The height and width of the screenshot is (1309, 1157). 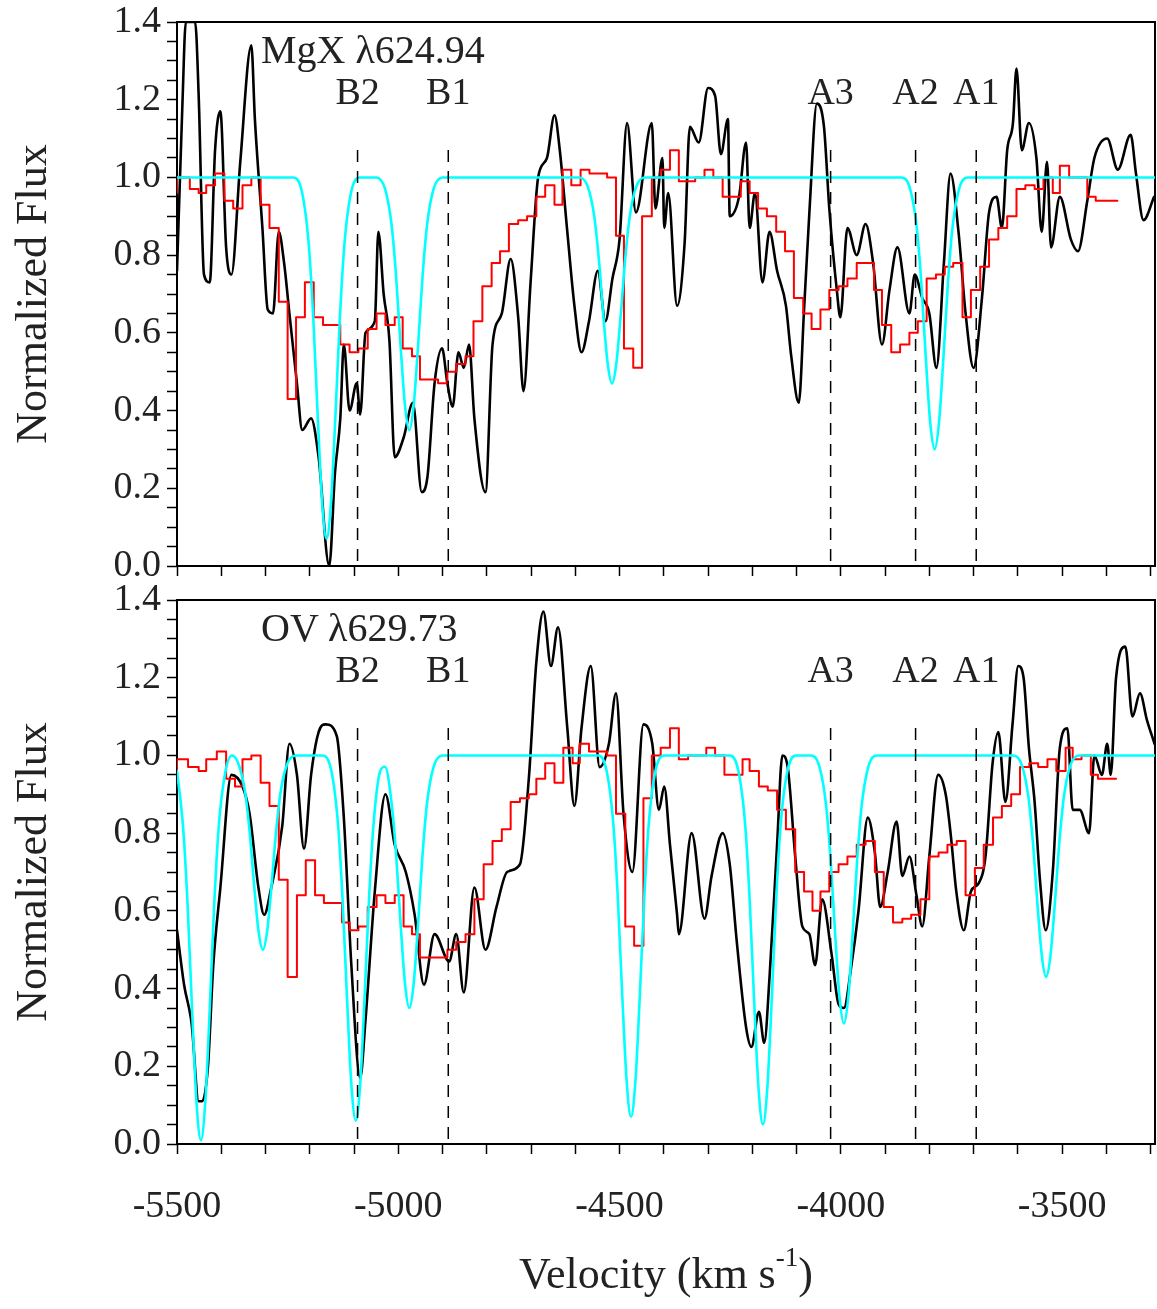 I want to click on annotation: MgX λ624.94, so click(x=373, y=49).